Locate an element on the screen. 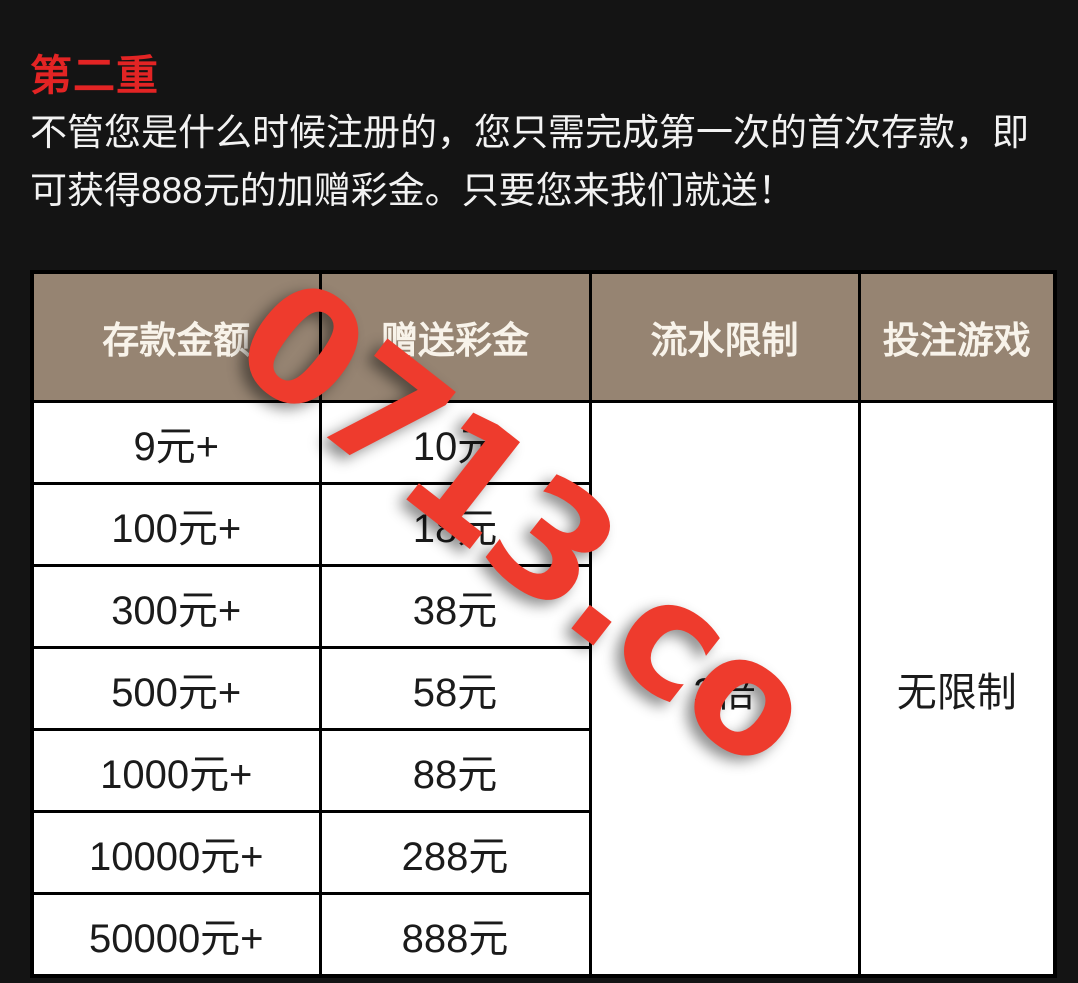 This screenshot has width=1078, height=983. bonus-cell: 88元 is located at coordinates (455, 770).